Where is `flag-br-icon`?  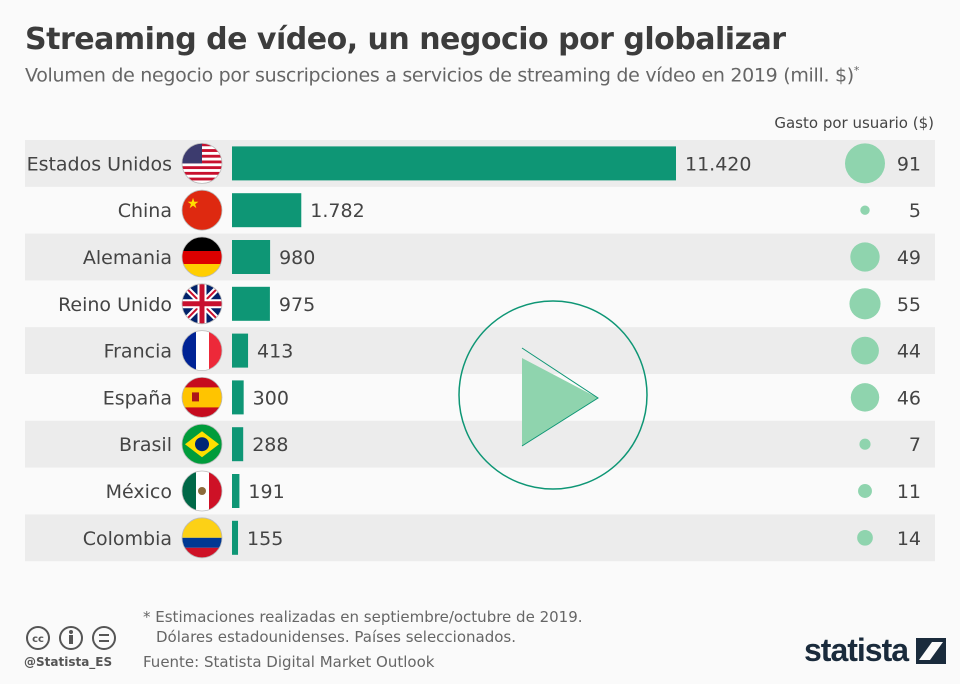
flag-br-icon is located at coordinates (202, 444).